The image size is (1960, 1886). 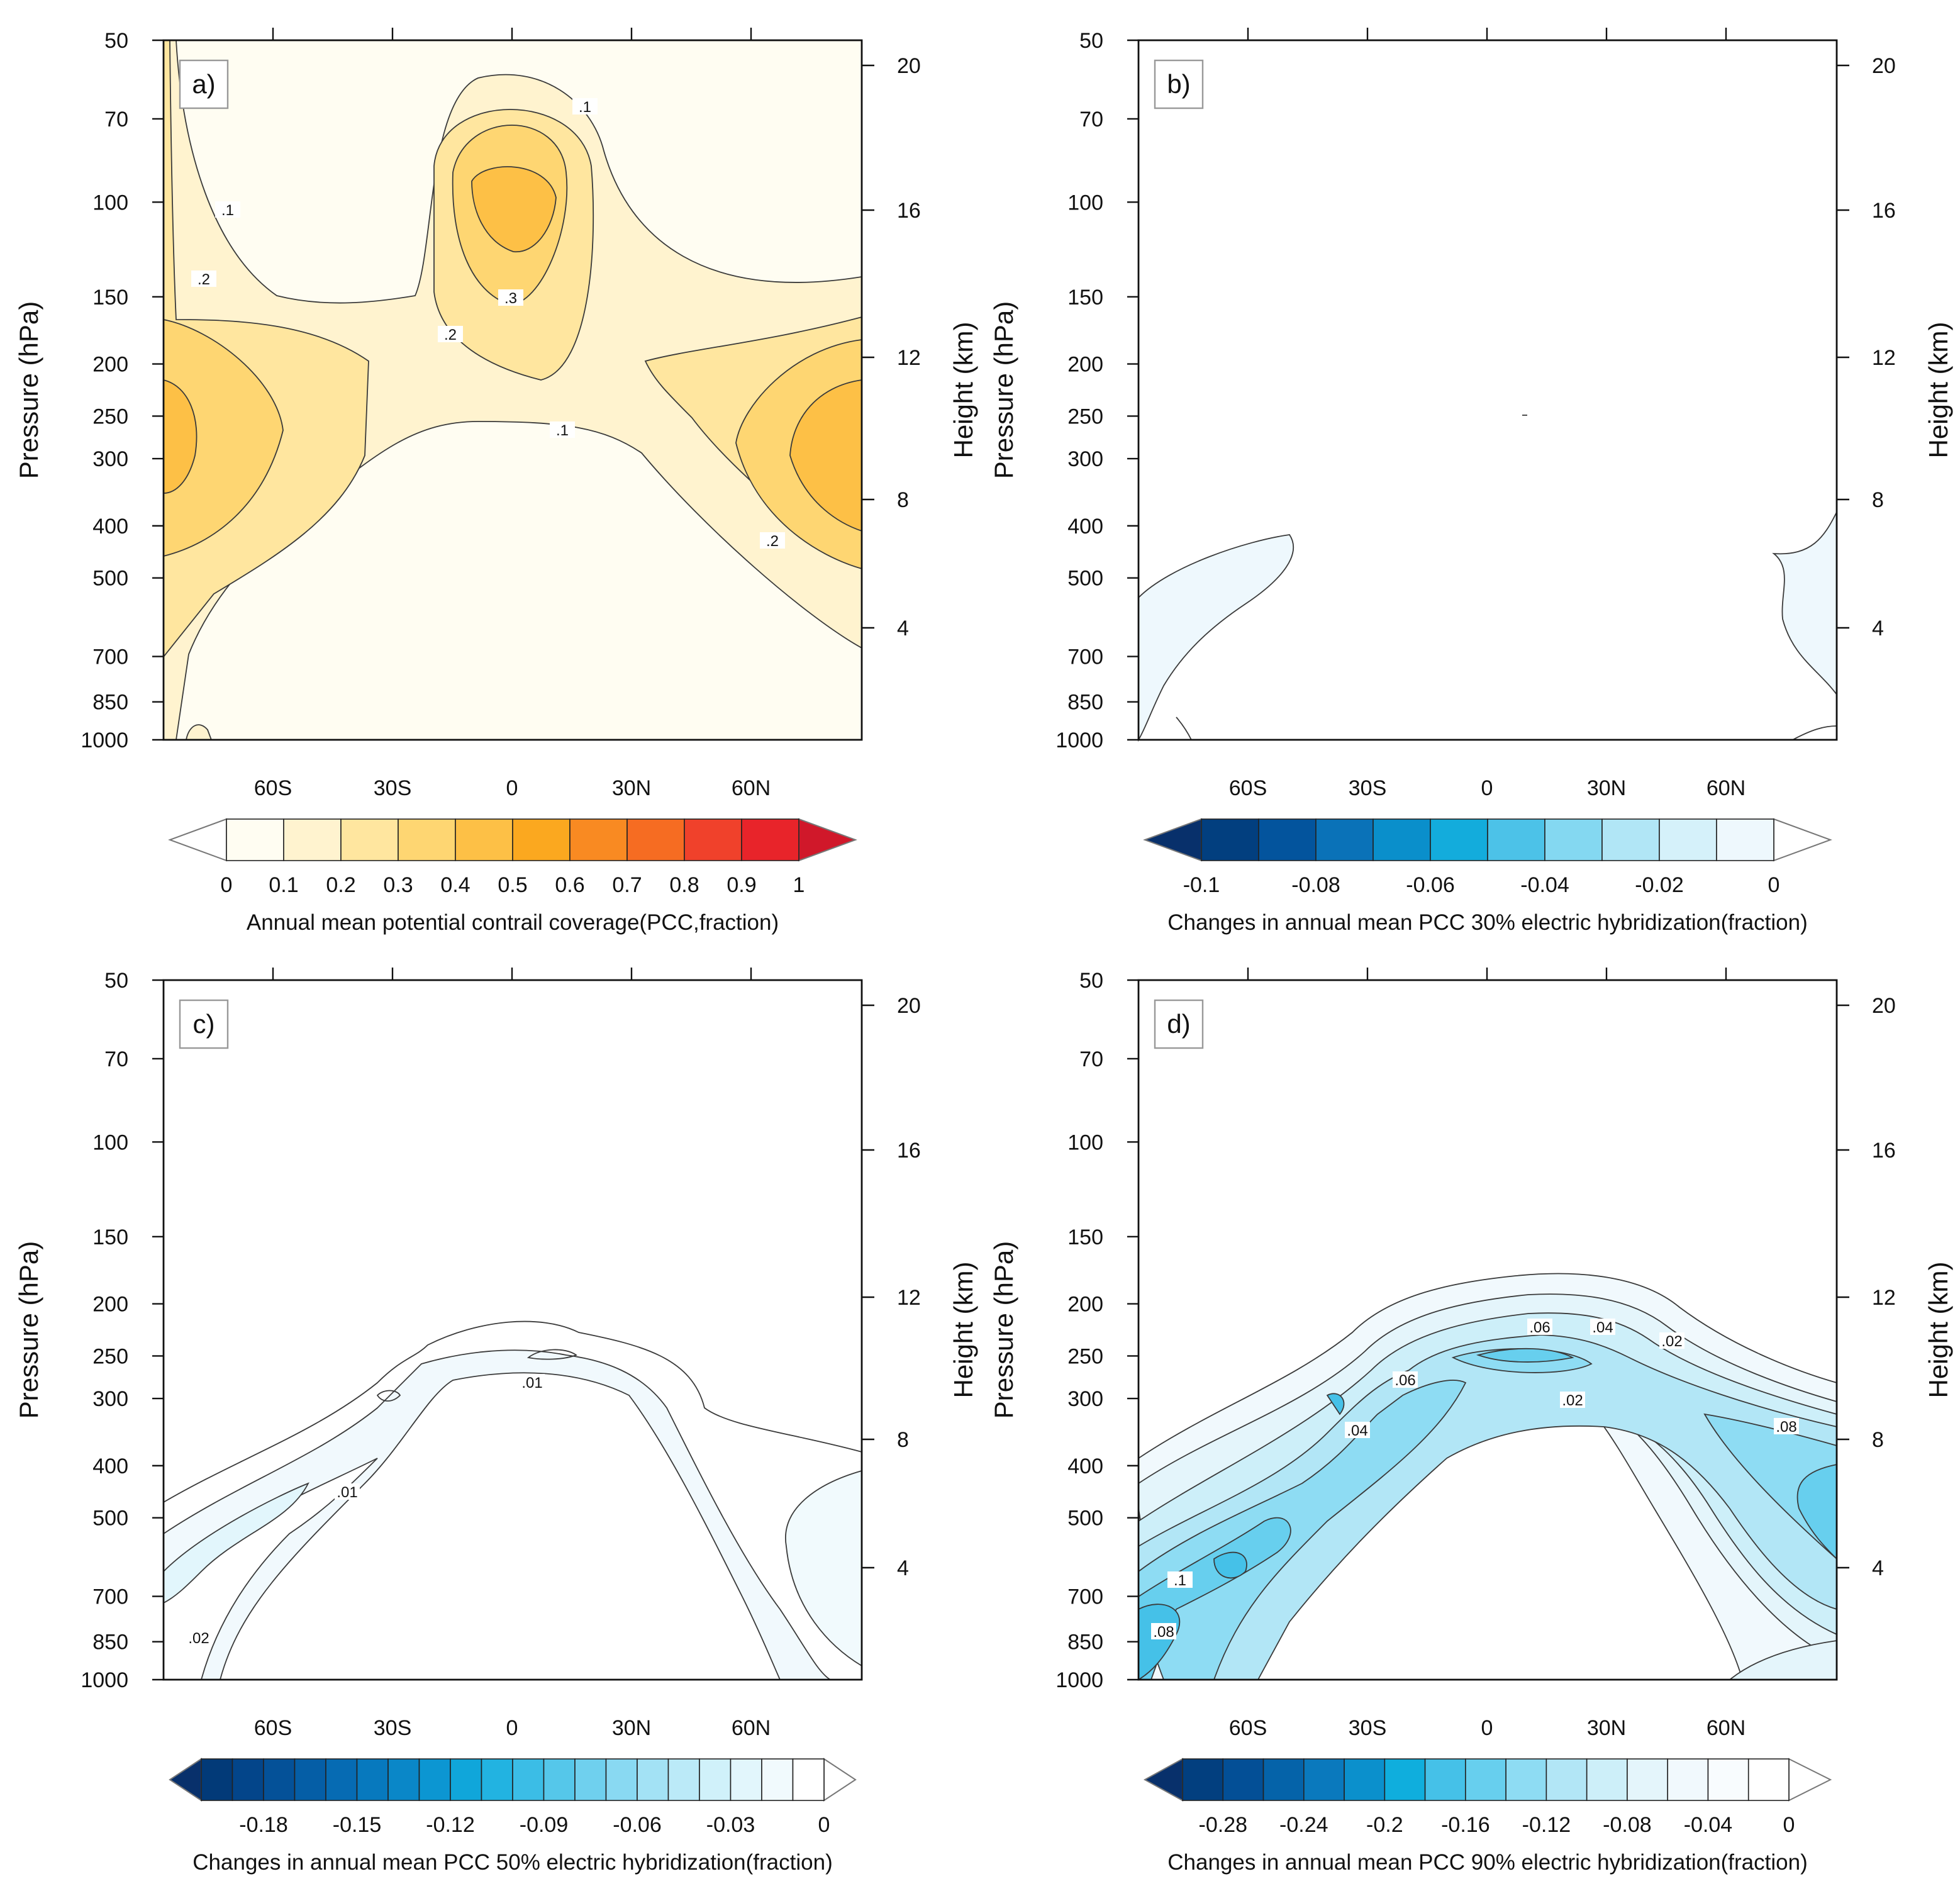 I want to click on contour-label: .08, so click(x=1163, y=1633).